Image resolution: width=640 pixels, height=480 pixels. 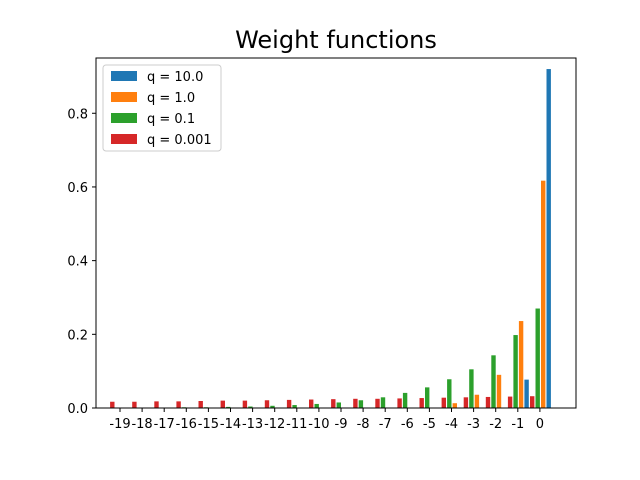 What do you see at coordinates (521, 364) in the screenshot?
I see `bar-series1--1` at bounding box center [521, 364].